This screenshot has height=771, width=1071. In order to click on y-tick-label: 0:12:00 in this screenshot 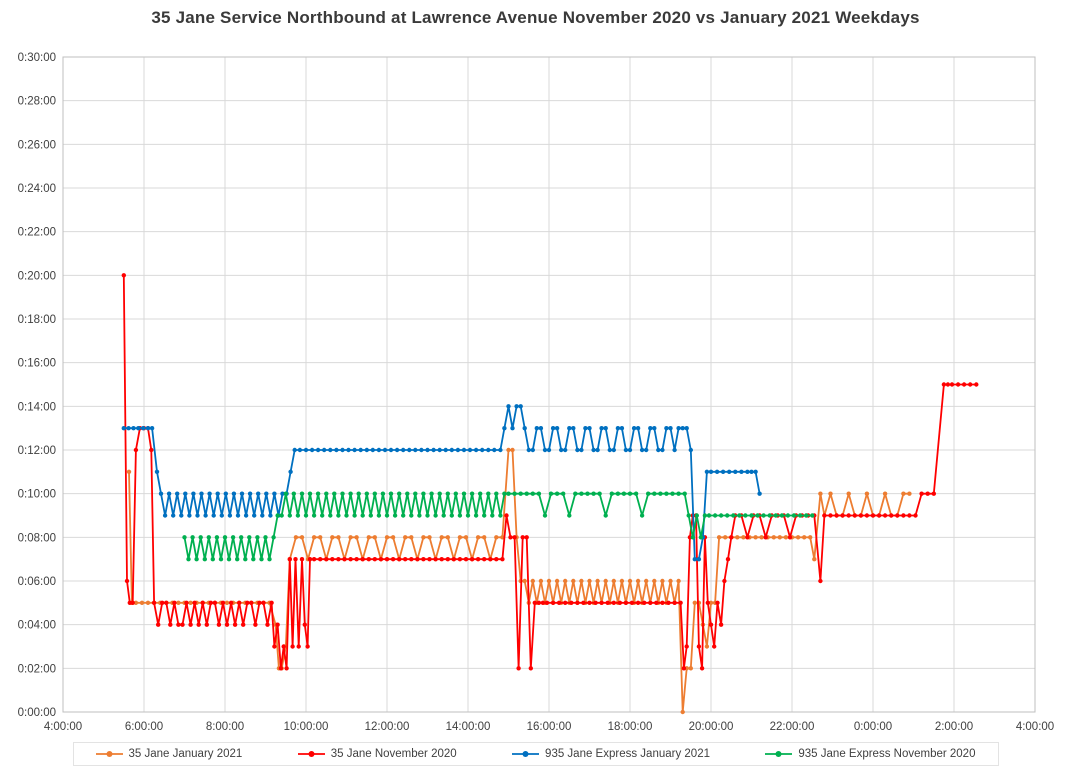, I will do `click(37, 451)`.